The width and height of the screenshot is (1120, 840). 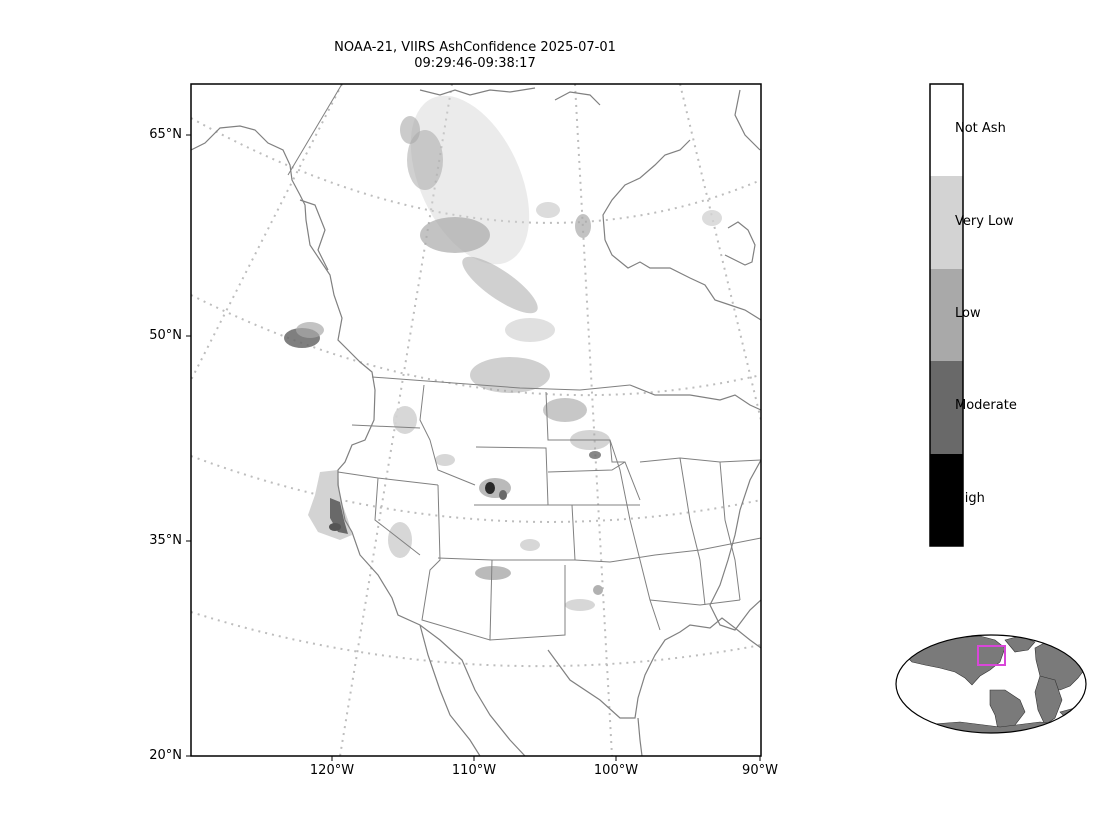 What do you see at coordinates (474, 770) in the screenshot?
I see `lon-label-110w: 110°W` at bounding box center [474, 770].